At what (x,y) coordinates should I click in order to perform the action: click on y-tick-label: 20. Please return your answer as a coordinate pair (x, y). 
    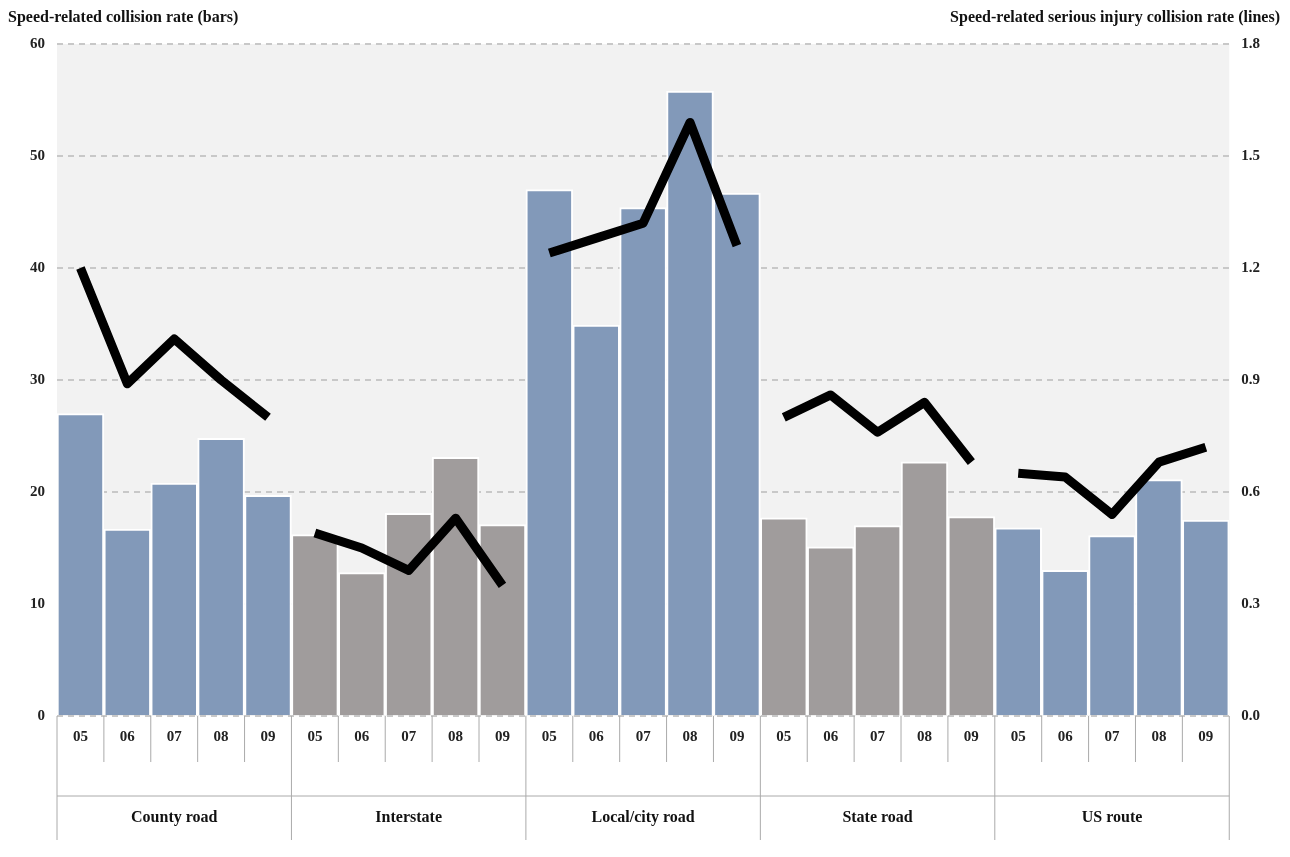
    Looking at the image, I should click on (37, 490).